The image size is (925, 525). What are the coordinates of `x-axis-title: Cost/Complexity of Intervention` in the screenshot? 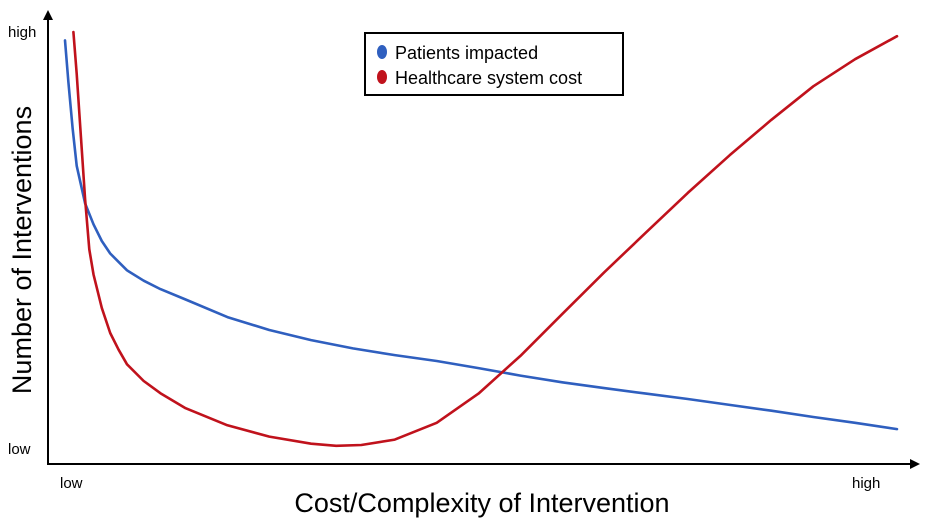 It's located at (481, 503).